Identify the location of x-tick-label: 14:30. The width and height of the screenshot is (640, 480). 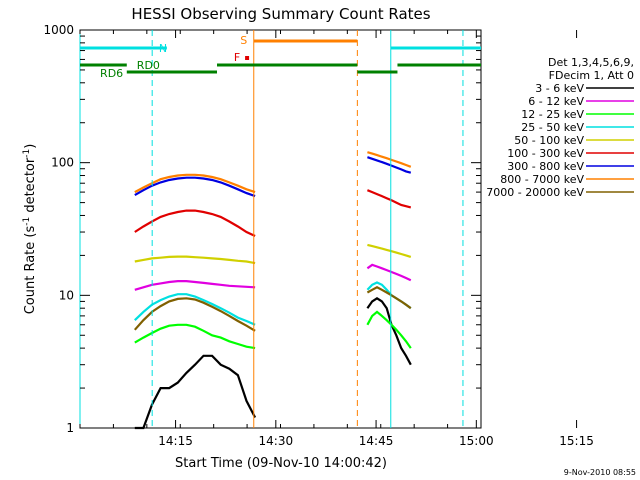
(276, 441).